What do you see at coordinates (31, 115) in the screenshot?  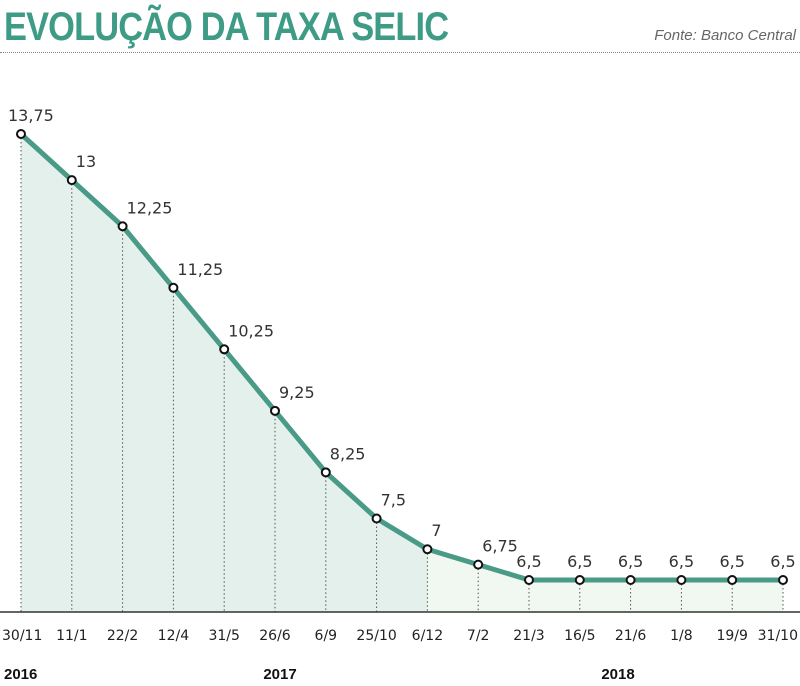 I see `data-label: 13,75` at bounding box center [31, 115].